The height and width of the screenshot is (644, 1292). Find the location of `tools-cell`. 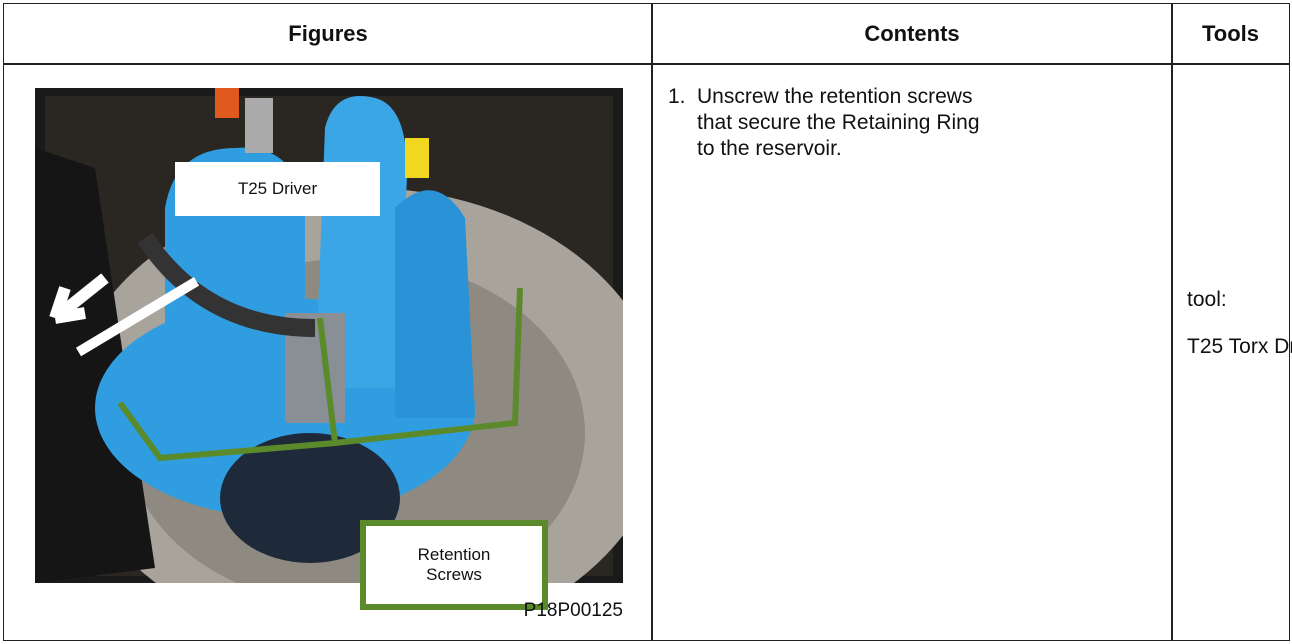

tools-cell is located at coordinates (1230, 352).